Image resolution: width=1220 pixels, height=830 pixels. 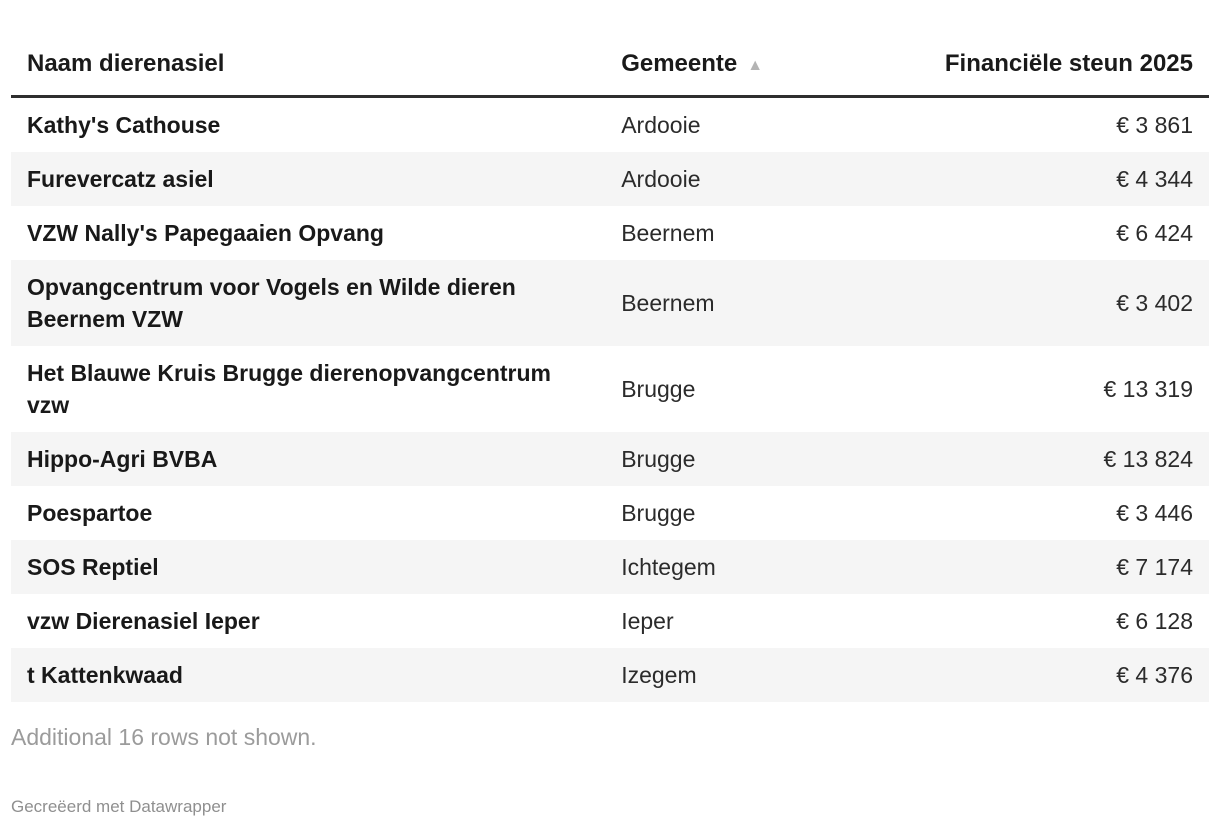 What do you see at coordinates (308, 179) in the screenshot?
I see `cell-naam: Furevercatz asiel` at bounding box center [308, 179].